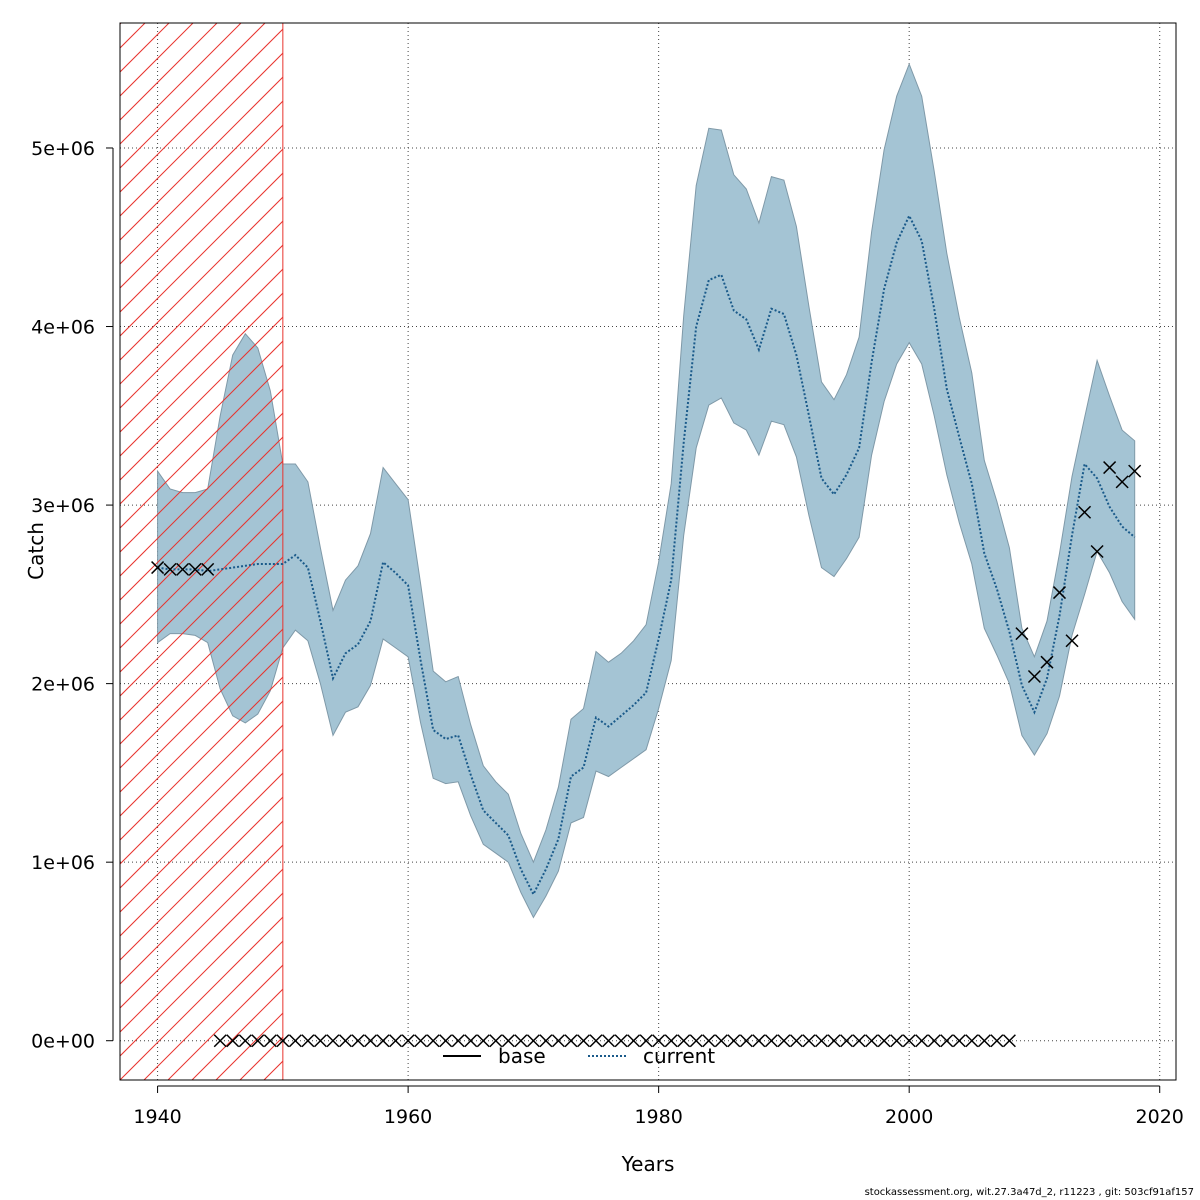 This screenshot has width=1200, height=1200. Describe the element at coordinates (579, 1056) in the screenshot. I see `legend: base current` at that location.